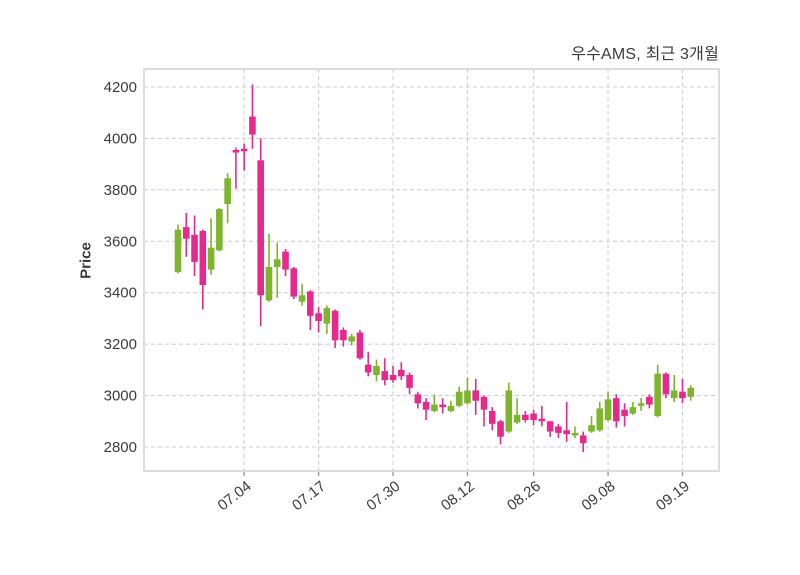 This screenshot has width=800, height=575. What do you see at coordinates (309, 496) in the screenshot?
I see `x-tick-label: 07.17` at bounding box center [309, 496].